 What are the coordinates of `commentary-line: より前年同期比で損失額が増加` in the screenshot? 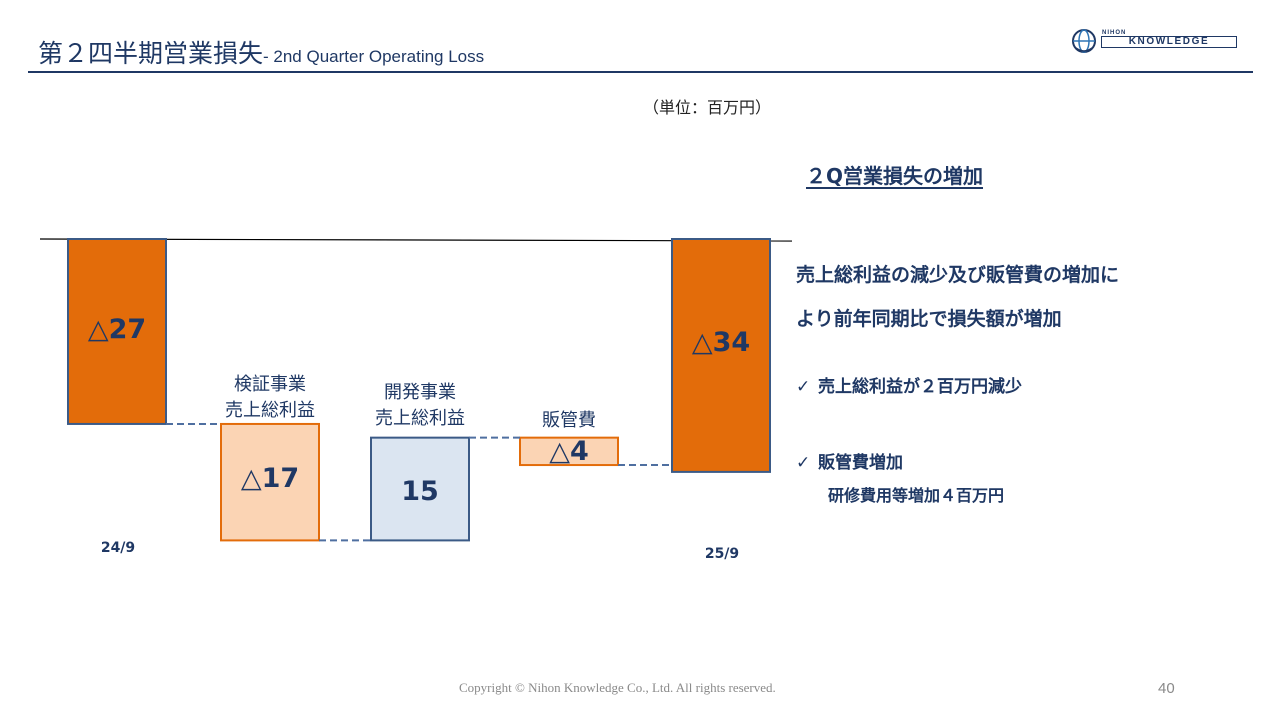 It's located at (929, 319).